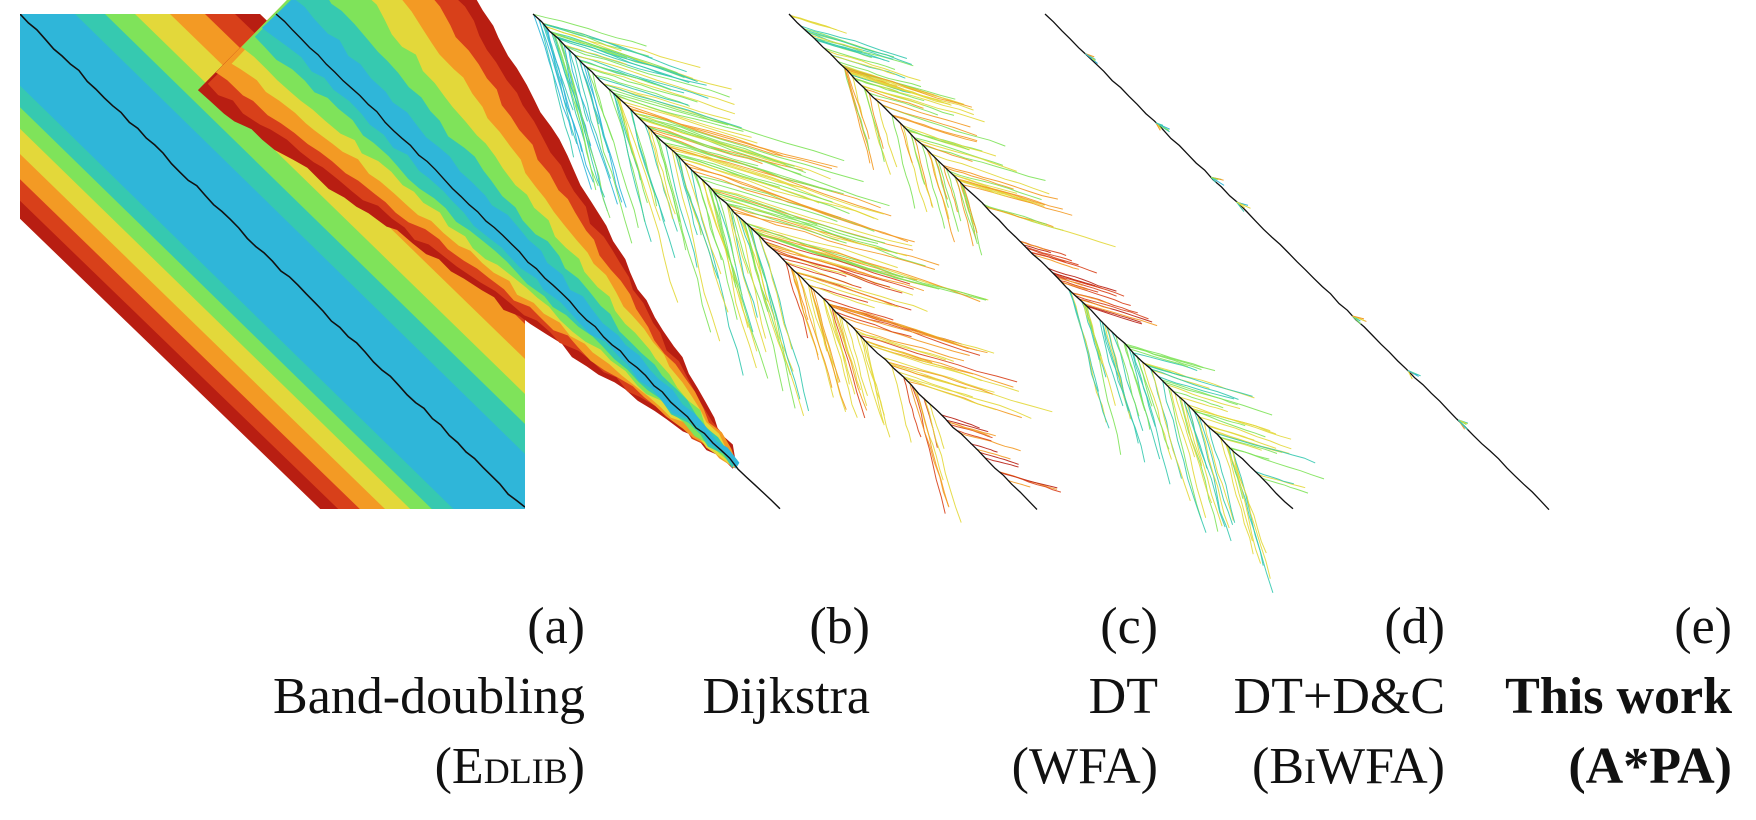  Describe the element at coordinates (1084, 766) in the screenshot. I see `caption-c-tool: (WFA)` at that location.